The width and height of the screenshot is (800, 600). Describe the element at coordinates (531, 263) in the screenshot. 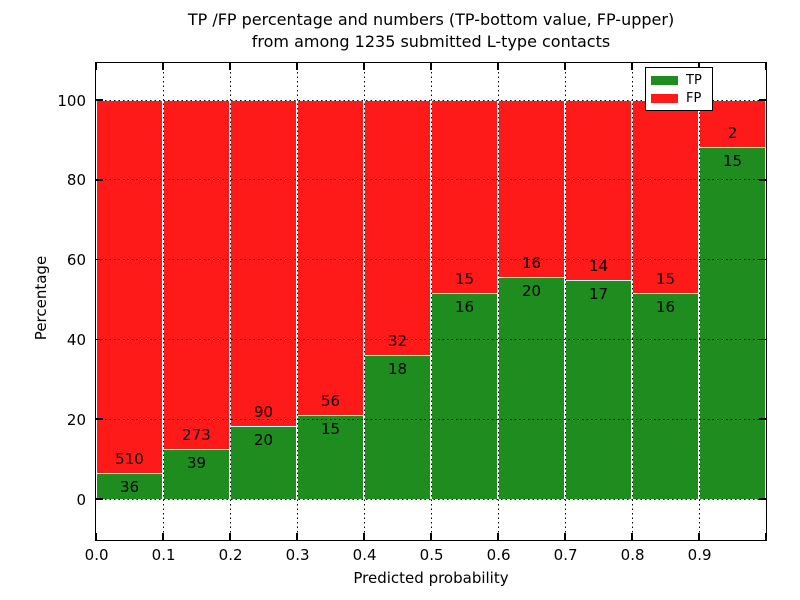

I see `bar-label-fp-6: 16` at that location.